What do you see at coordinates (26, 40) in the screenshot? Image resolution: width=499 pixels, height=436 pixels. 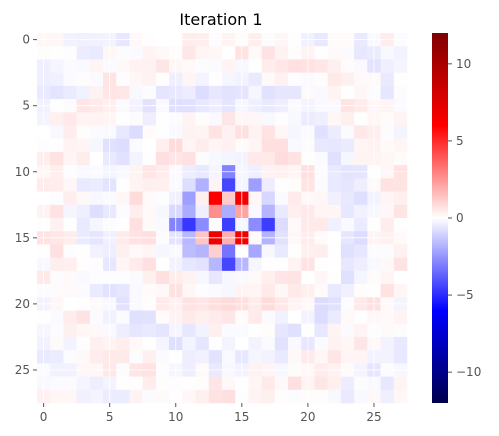 I see `y-tick-label: 0` at bounding box center [26, 40].